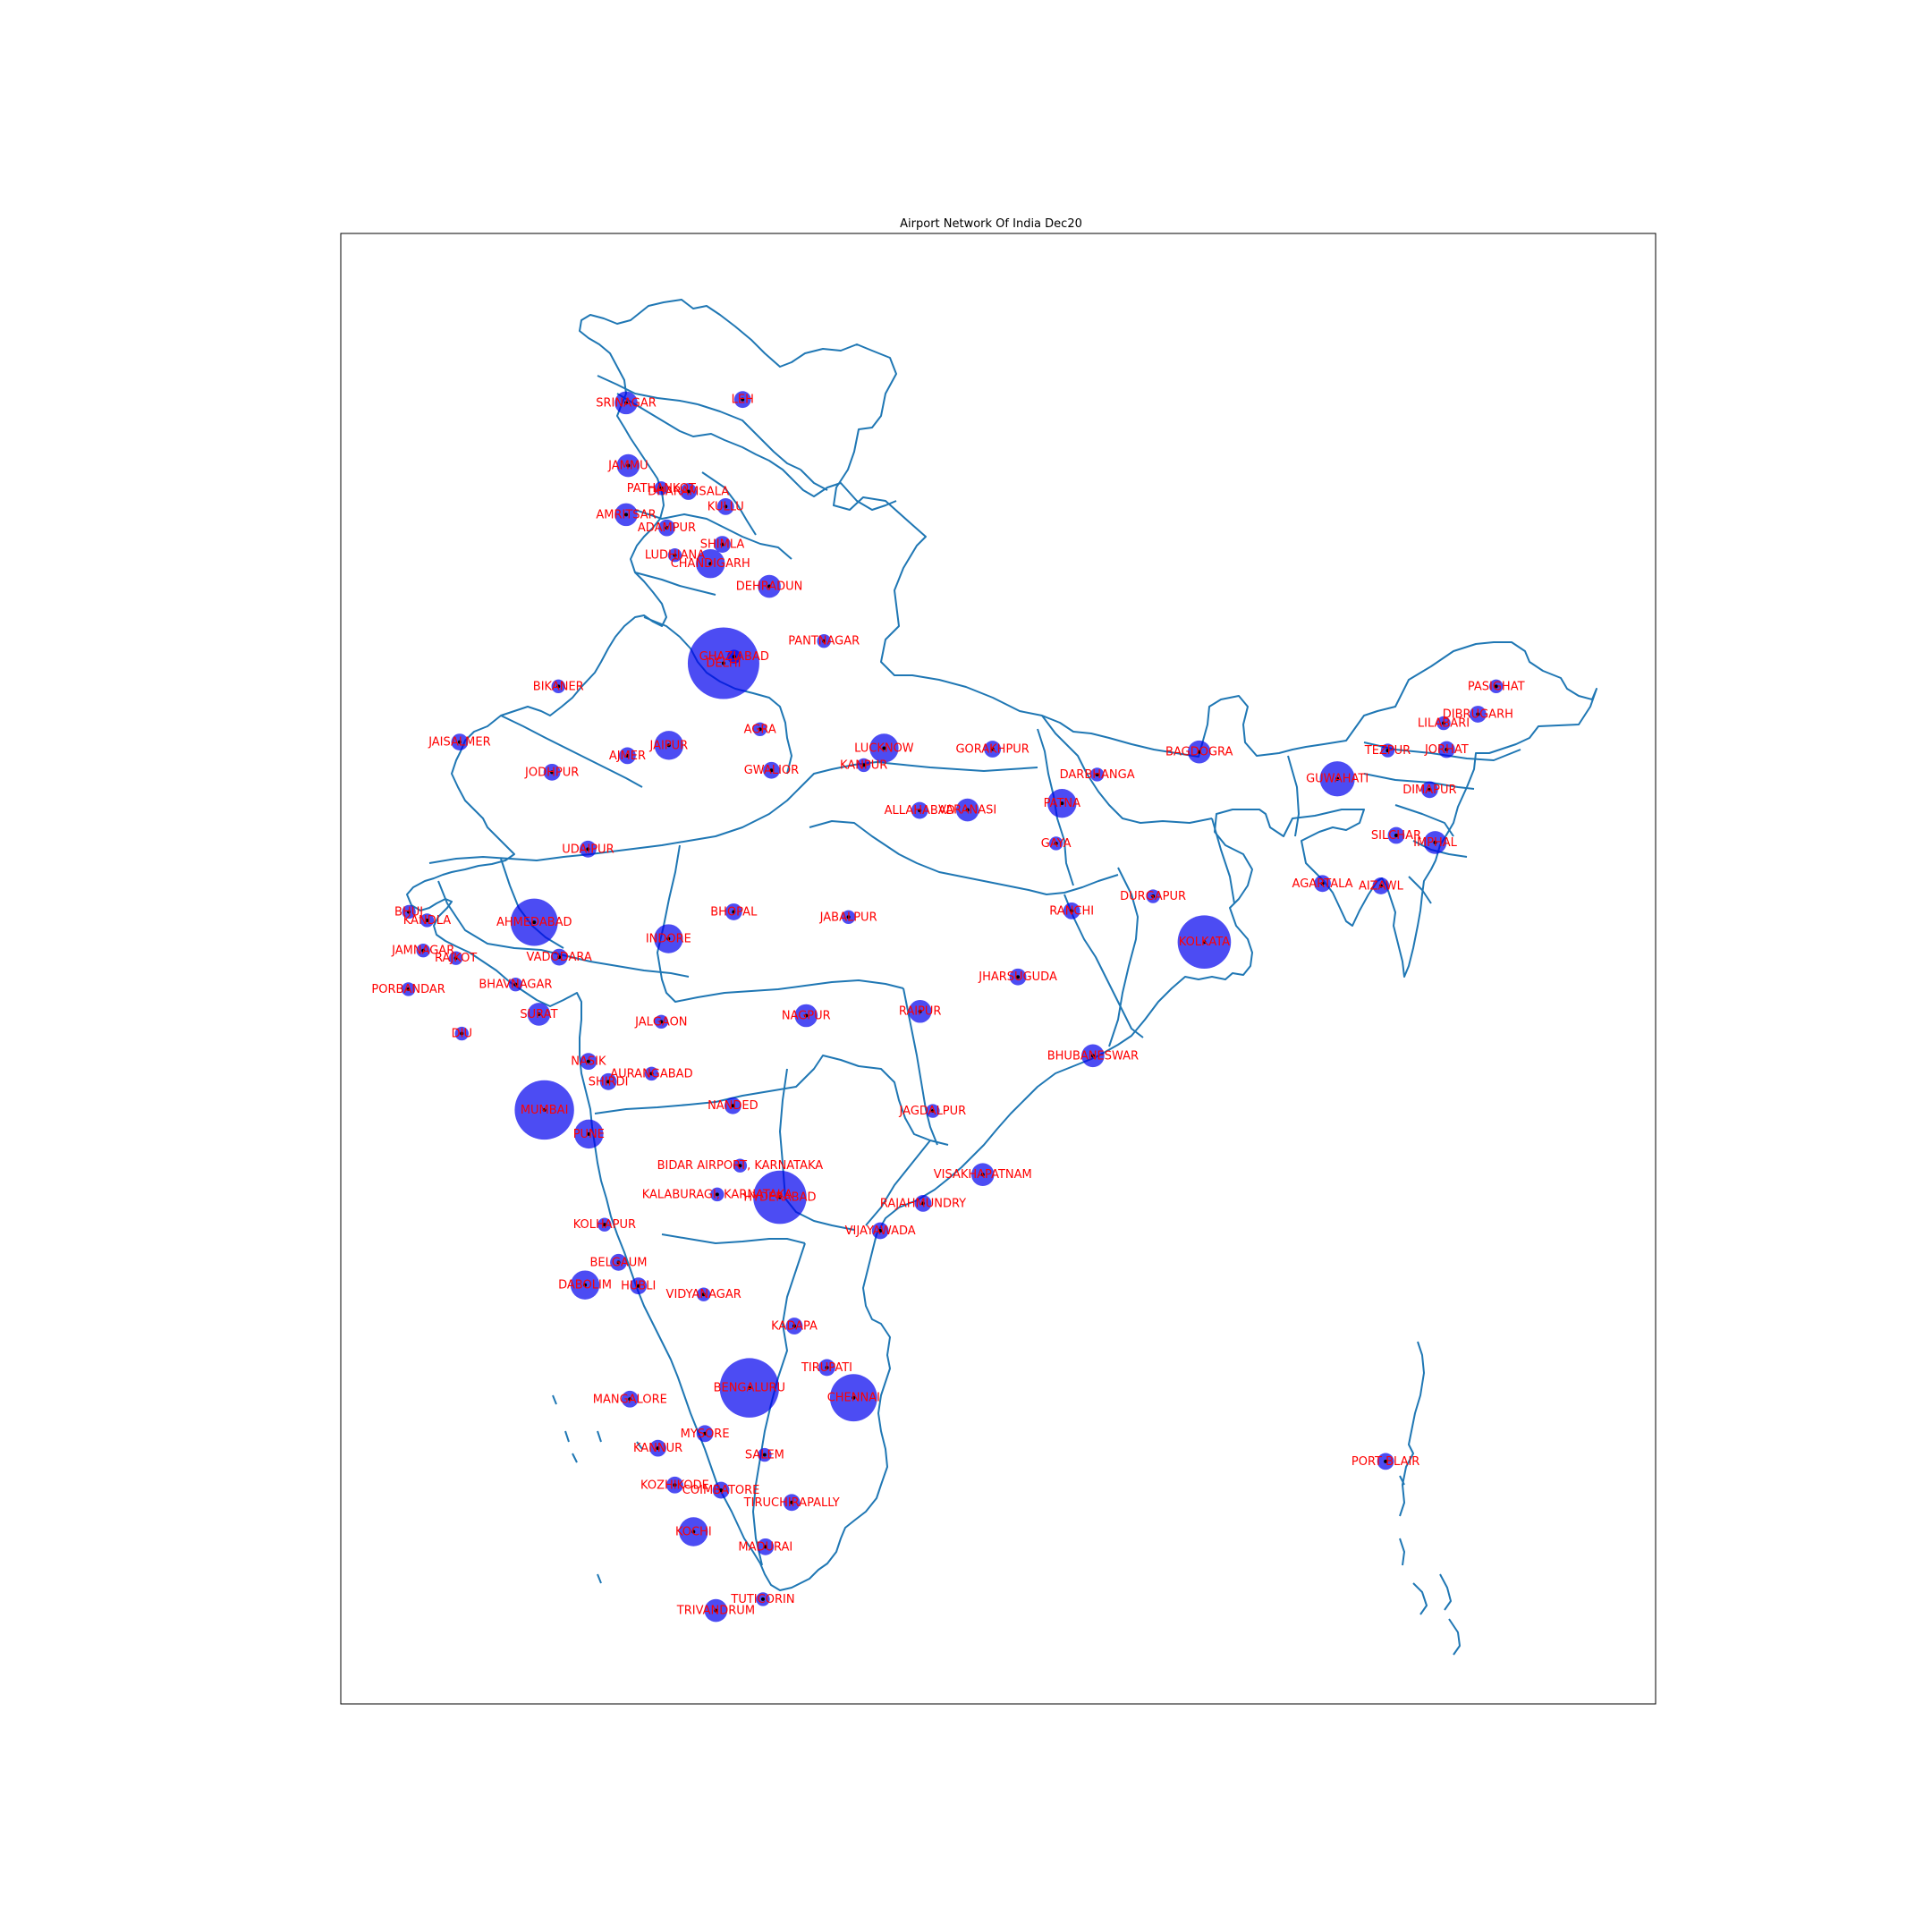  Describe the element at coordinates (853, 1398) in the screenshot. I see `airport-label-chennai: CHENNAI` at that location.